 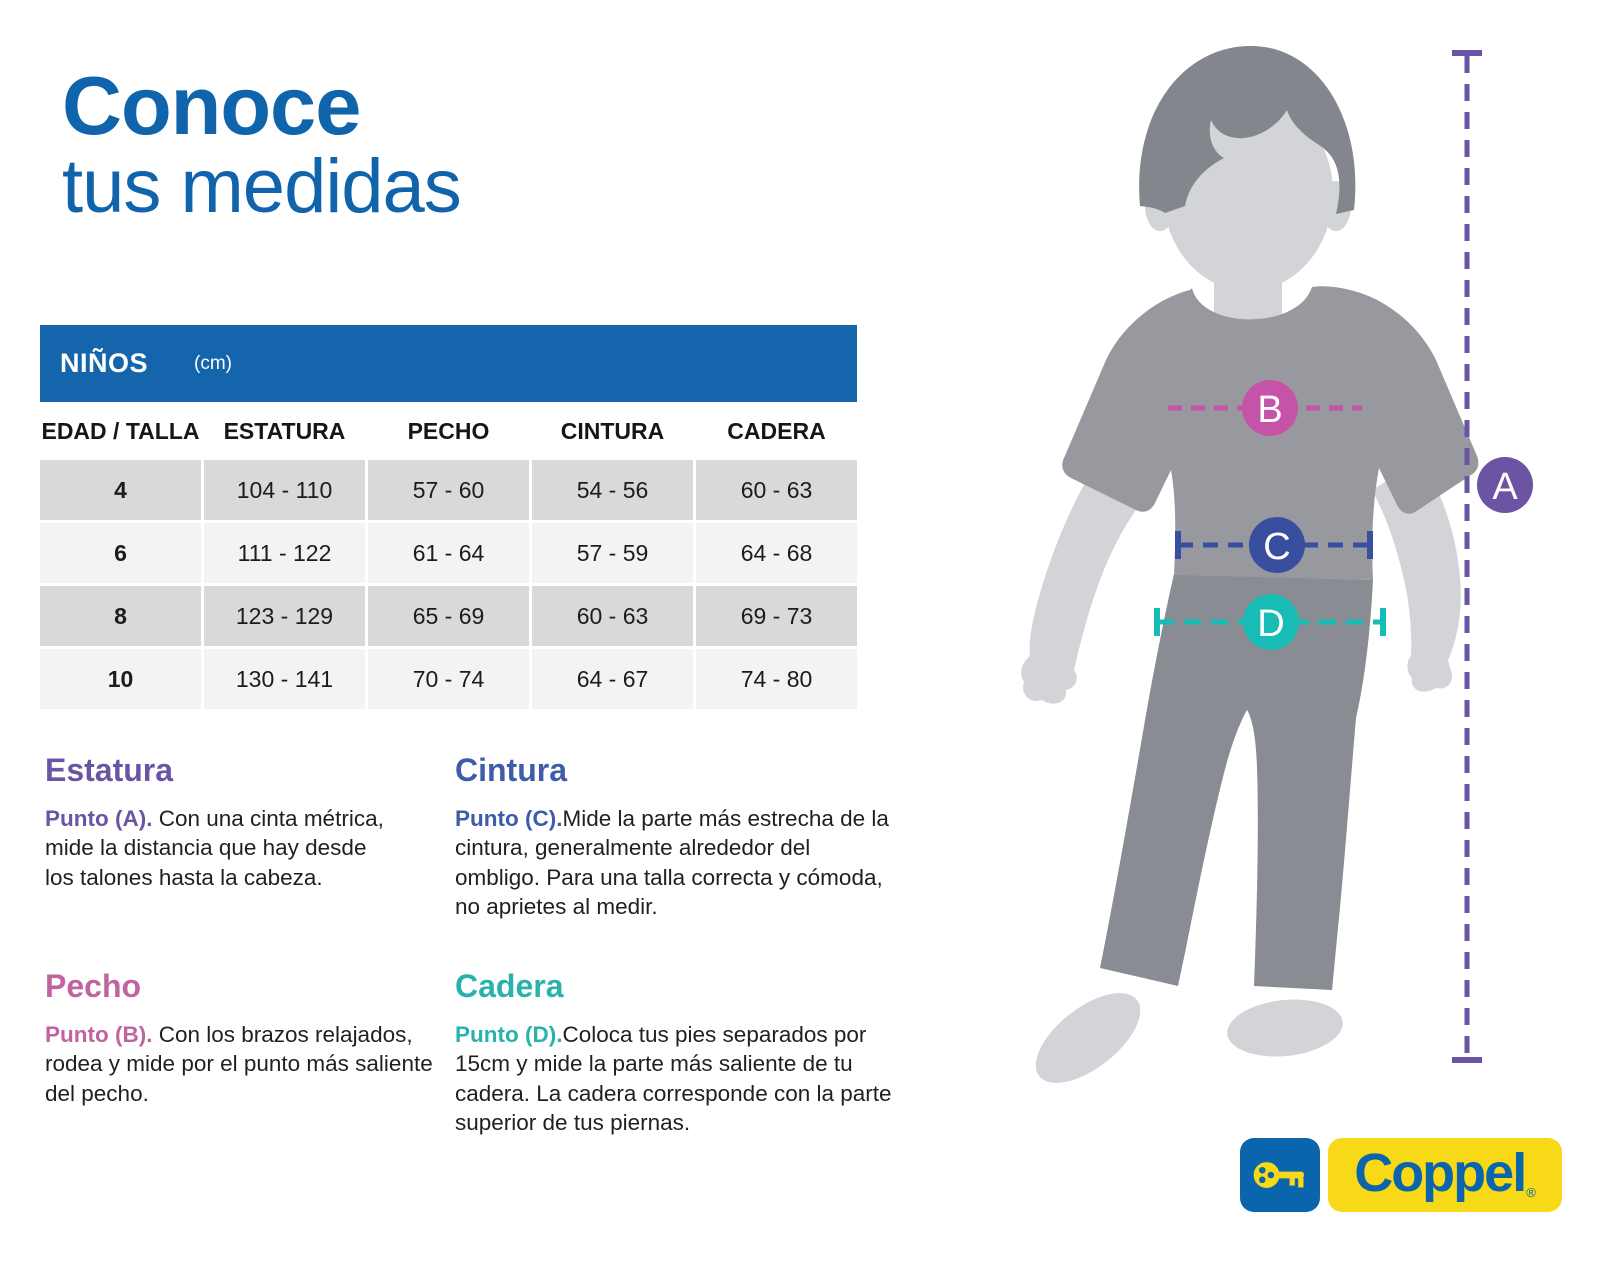 I want to click on figure-arm-right, so click(x=1416, y=575).